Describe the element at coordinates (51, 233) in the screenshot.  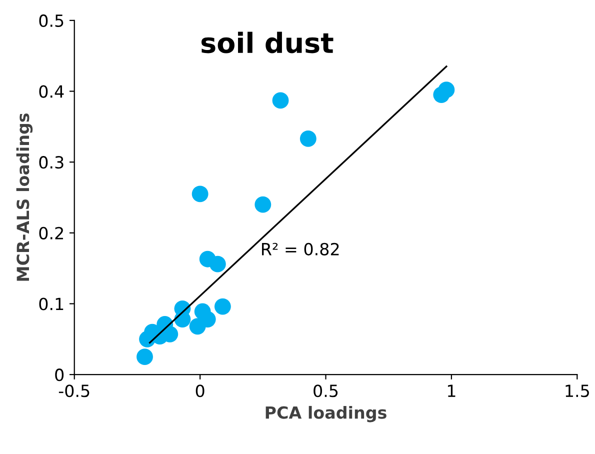
I see `y-tick-label: 0.2` at that location.